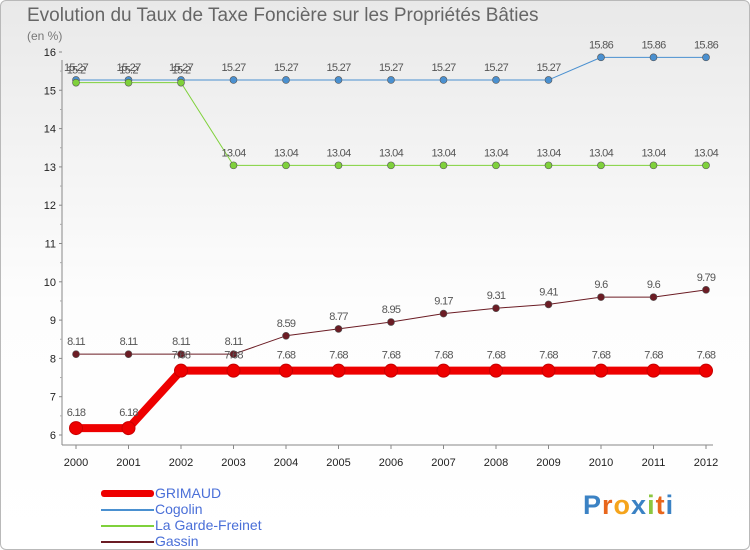  I want to click on legend-label-grimaud: GRIMAUD, so click(188, 493).